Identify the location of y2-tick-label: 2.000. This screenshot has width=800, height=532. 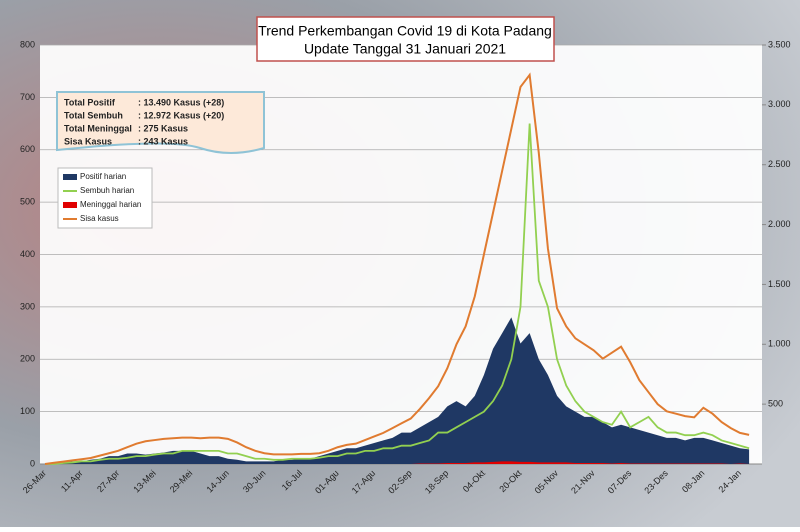
(779, 224).